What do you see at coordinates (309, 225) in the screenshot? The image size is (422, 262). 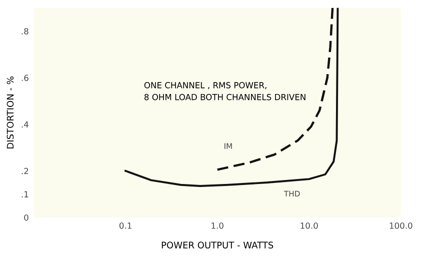 I see `x-tick-label: 10.0` at bounding box center [309, 225].